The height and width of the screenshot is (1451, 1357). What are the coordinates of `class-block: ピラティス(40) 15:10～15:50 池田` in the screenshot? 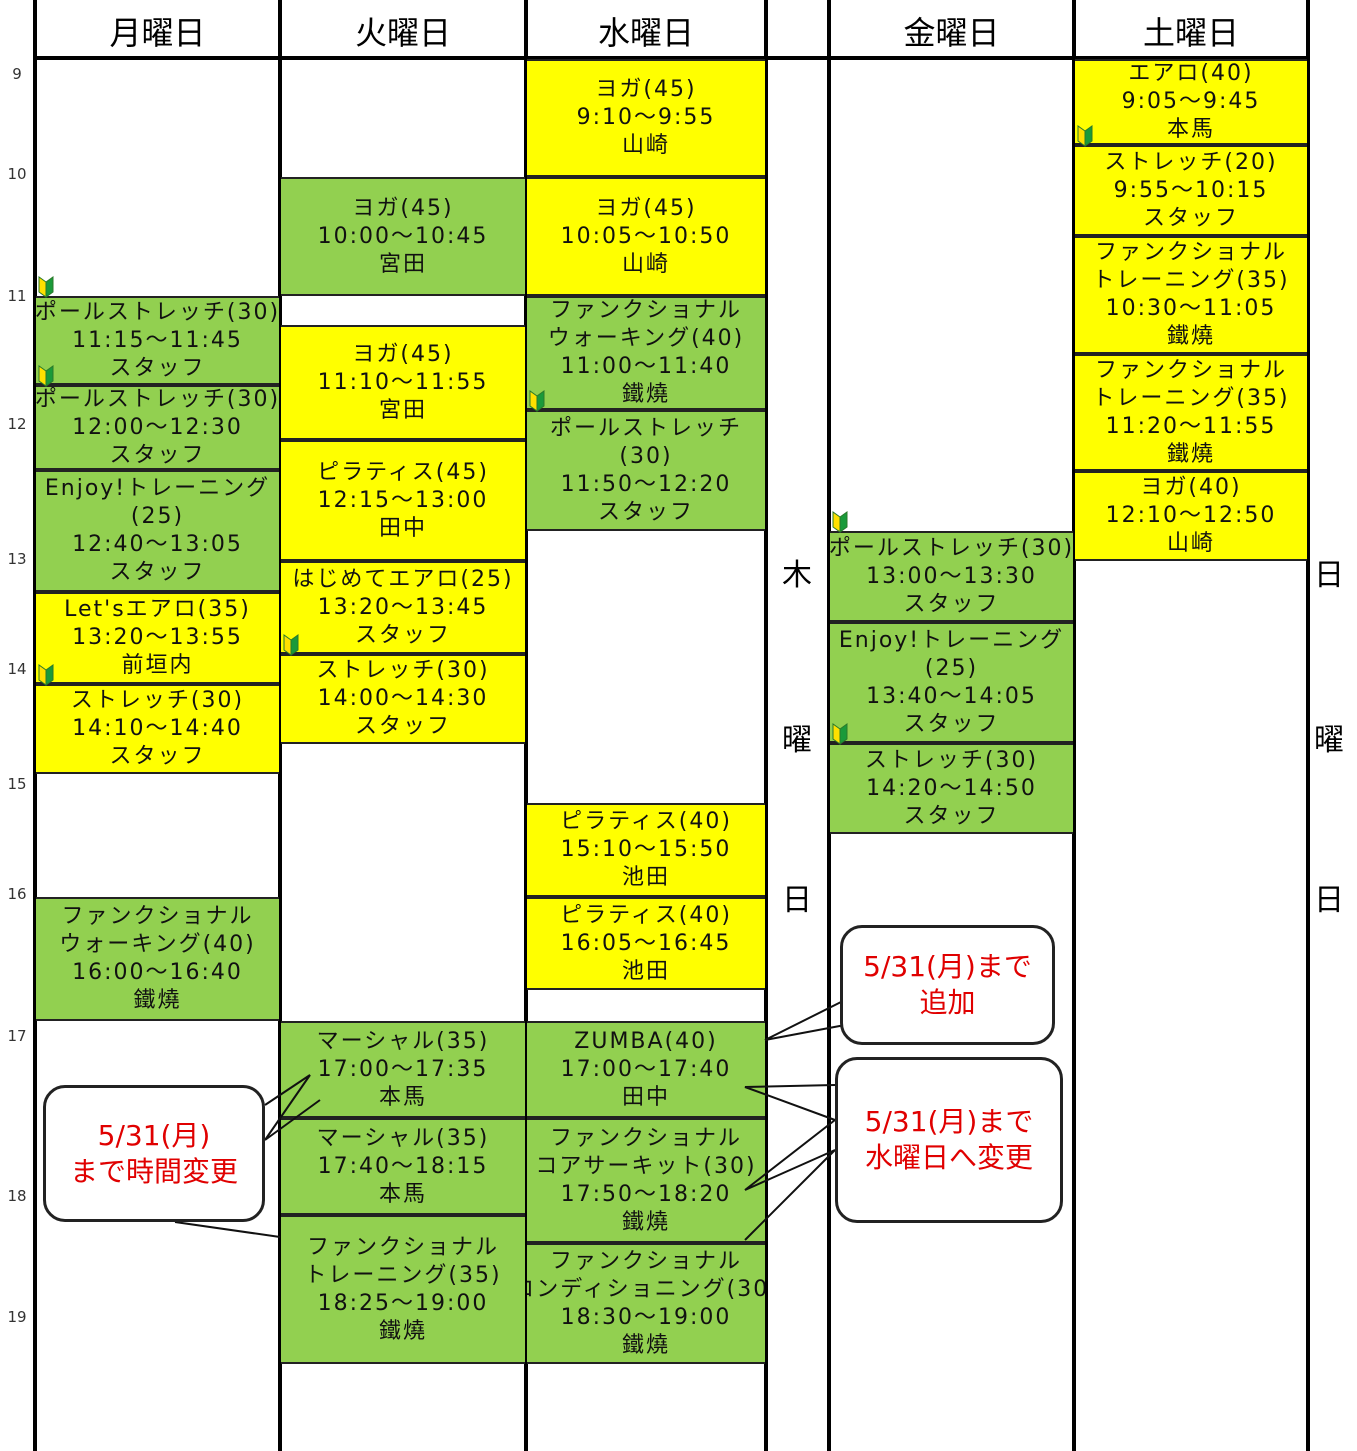 It's located at (646, 850).